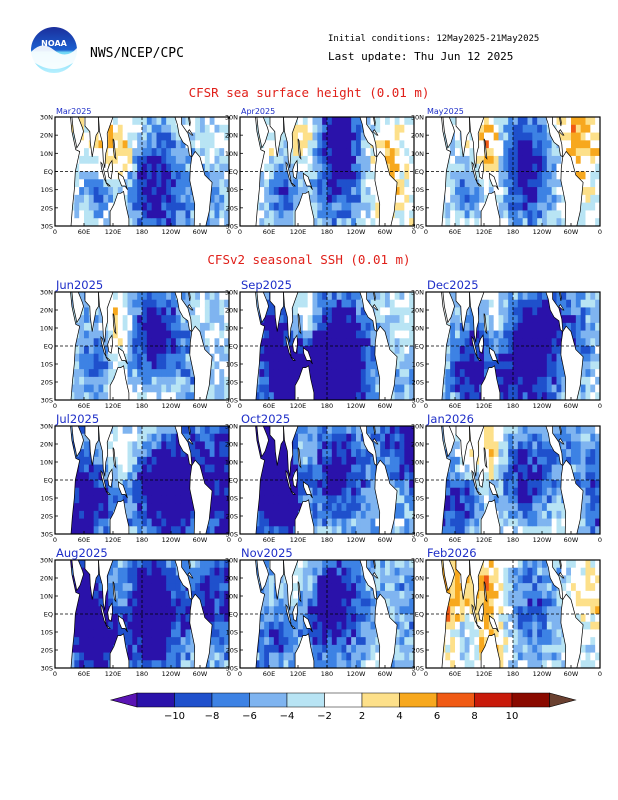  Describe the element at coordinates (452, 553) in the screenshot. I see `panel-title: Feb2026` at that location.